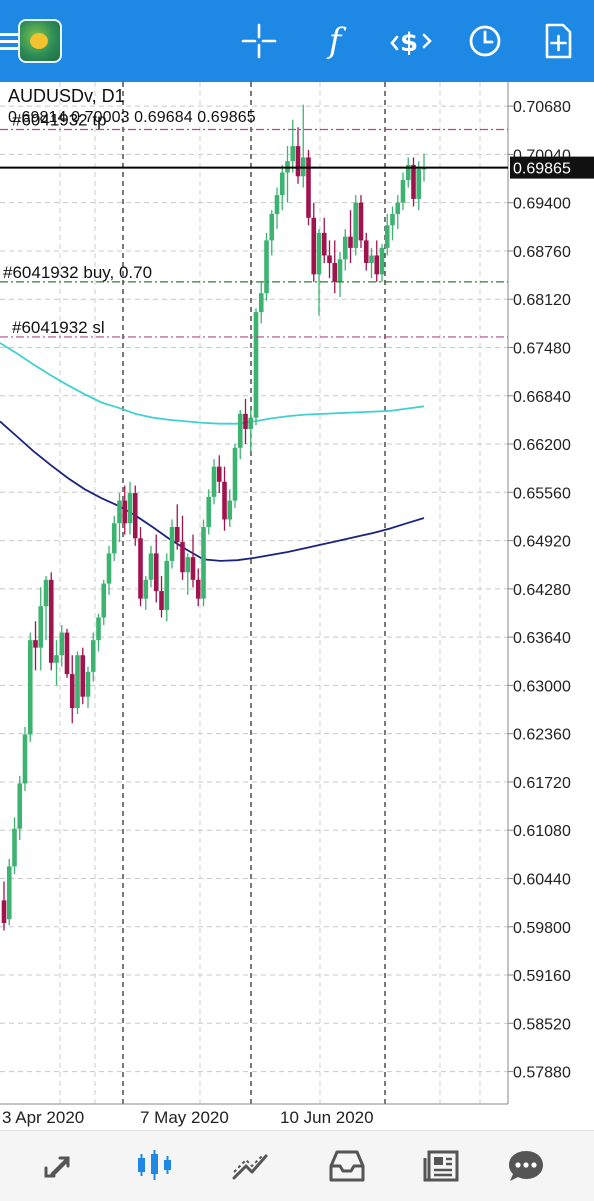 This screenshot has height=1201, width=594. Describe the element at coordinates (184, 1117) in the screenshot. I see `x-tick-label: 7 May 2020` at that location.